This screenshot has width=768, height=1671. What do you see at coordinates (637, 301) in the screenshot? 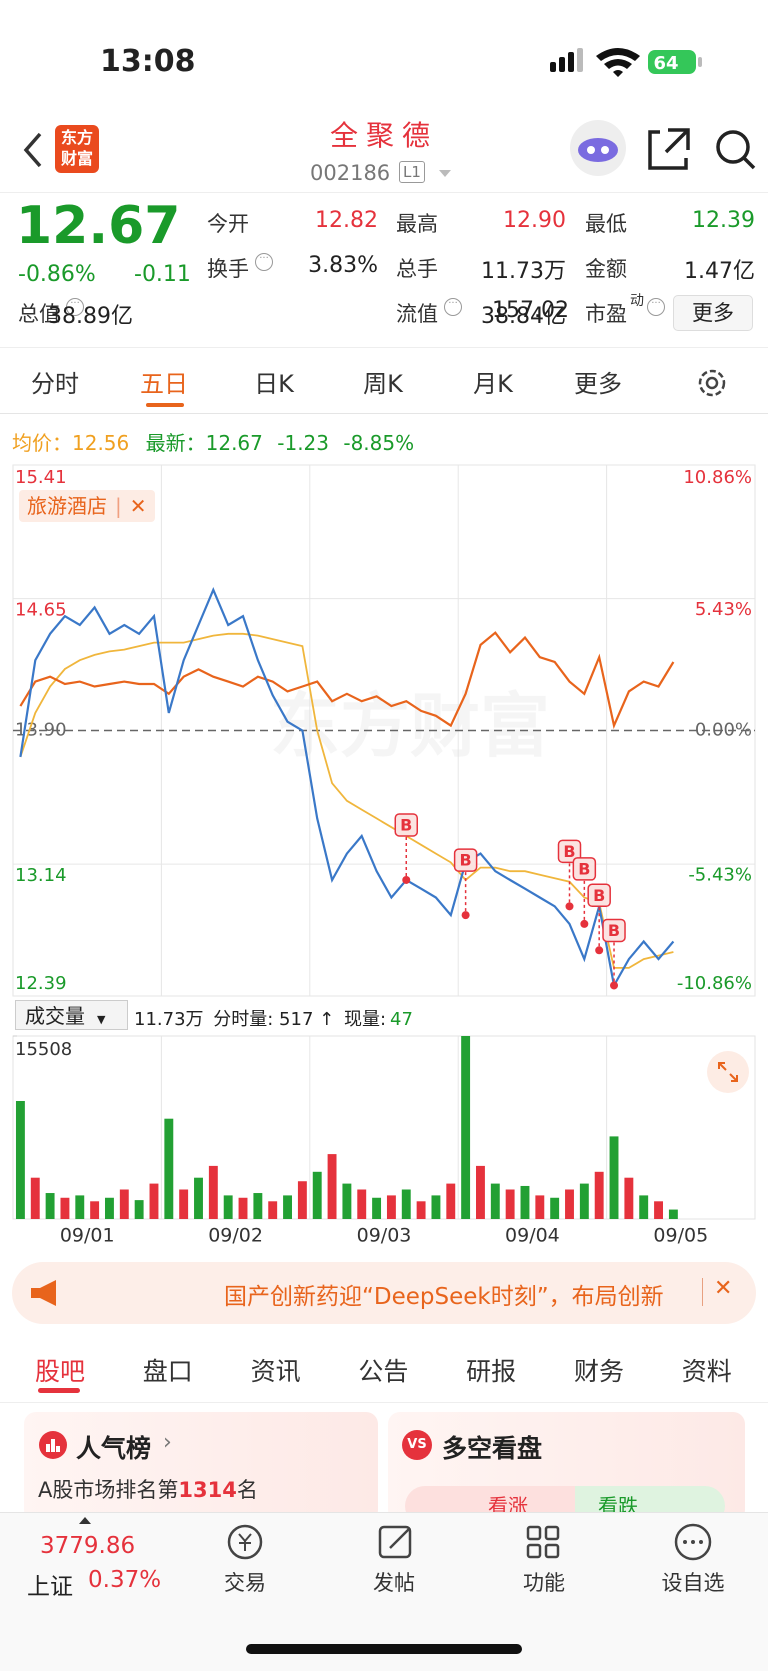
I see `field-sup: 动` at bounding box center [637, 301].